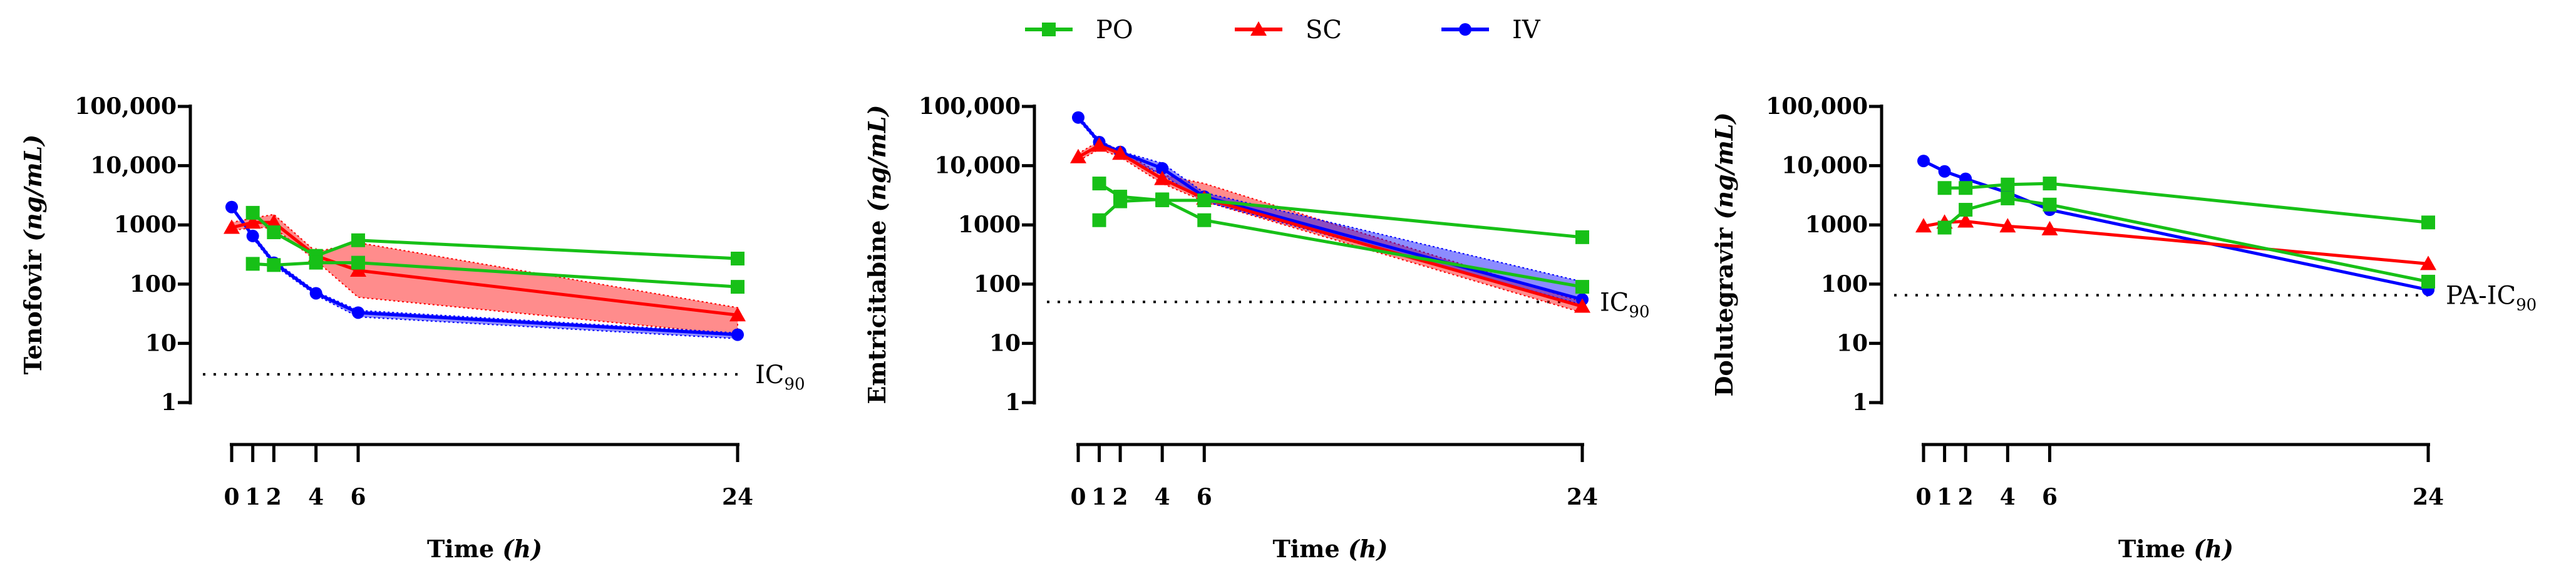 Image resolution: width=2576 pixels, height=576 pixels. Describe the element at coordinates (2008, 497) in the screenshot. I see `x-tick-label: 4` at that location.